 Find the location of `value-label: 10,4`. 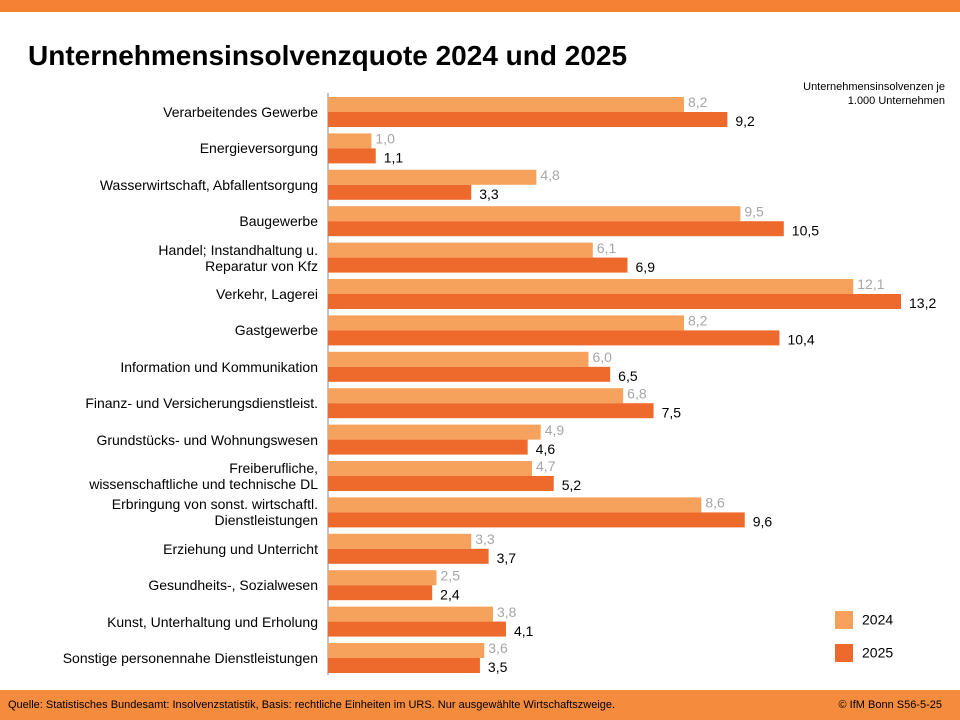

value-label: 10,4 is located at coordinates (800, 340).